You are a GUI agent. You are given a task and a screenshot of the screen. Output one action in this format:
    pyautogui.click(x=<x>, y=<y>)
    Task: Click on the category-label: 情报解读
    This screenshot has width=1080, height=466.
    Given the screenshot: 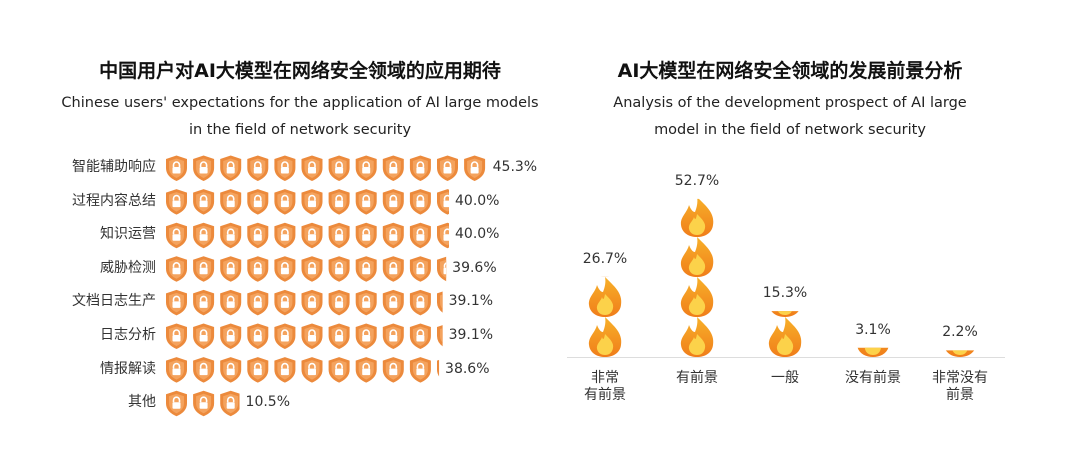 What is the action you would take?
    pyautogui.click(x=128, y=368)
    